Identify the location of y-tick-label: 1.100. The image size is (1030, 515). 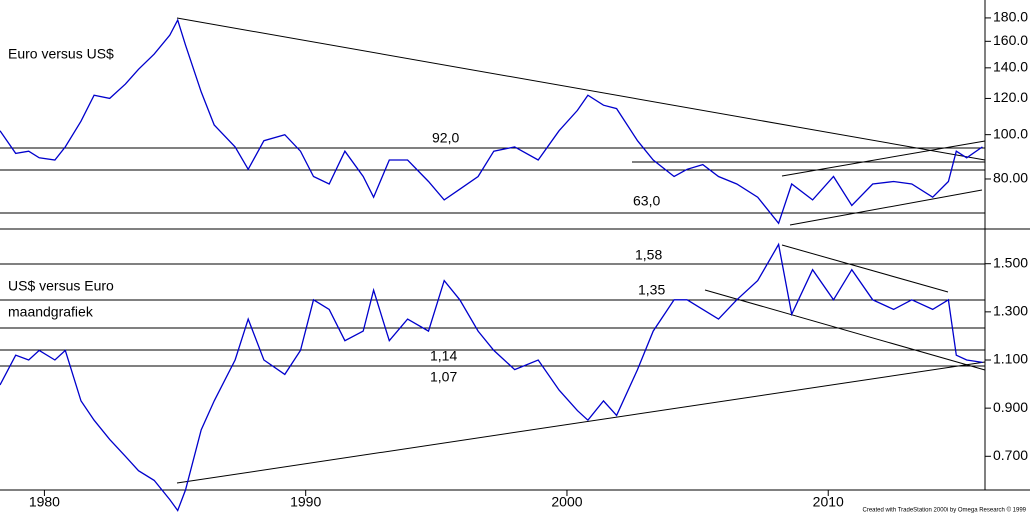
(1010, 359).